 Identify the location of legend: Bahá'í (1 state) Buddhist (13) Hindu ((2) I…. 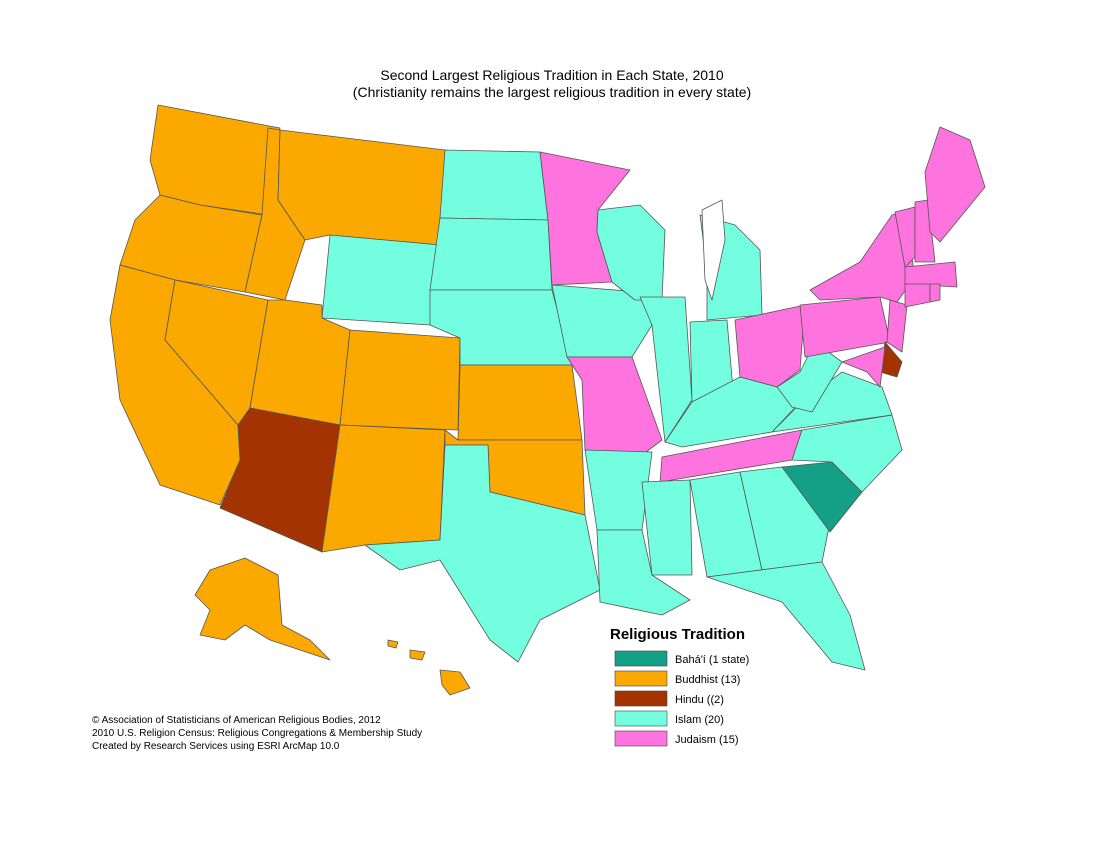
(681, 698).